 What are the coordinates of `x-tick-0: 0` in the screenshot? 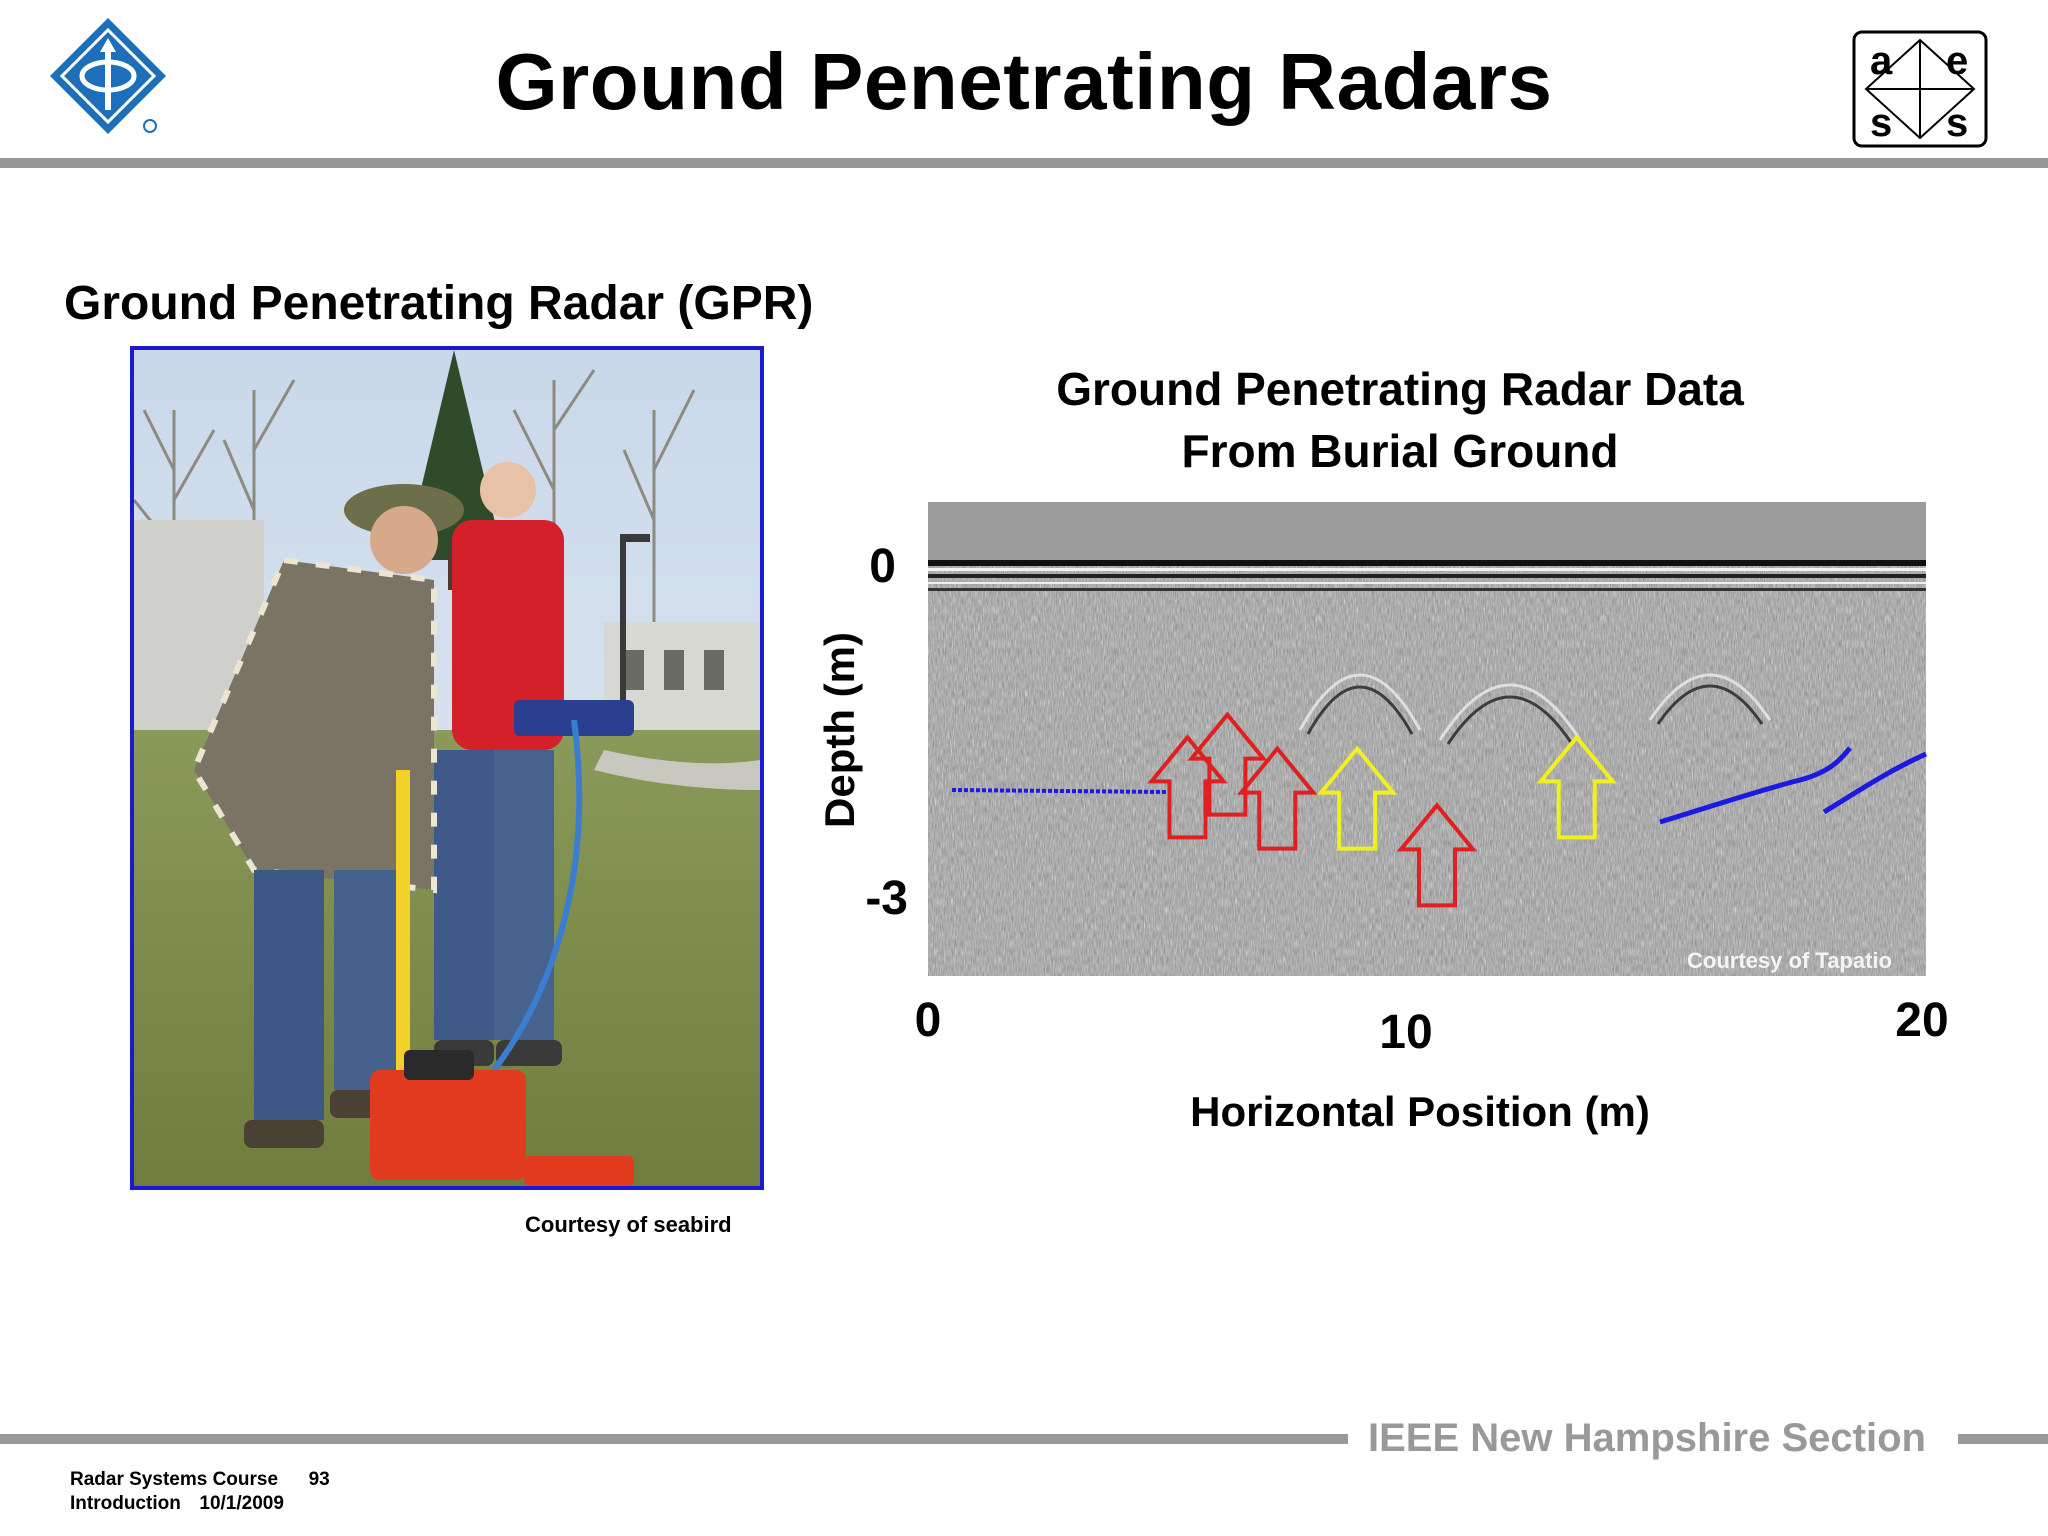 It's located at (928, 1020).